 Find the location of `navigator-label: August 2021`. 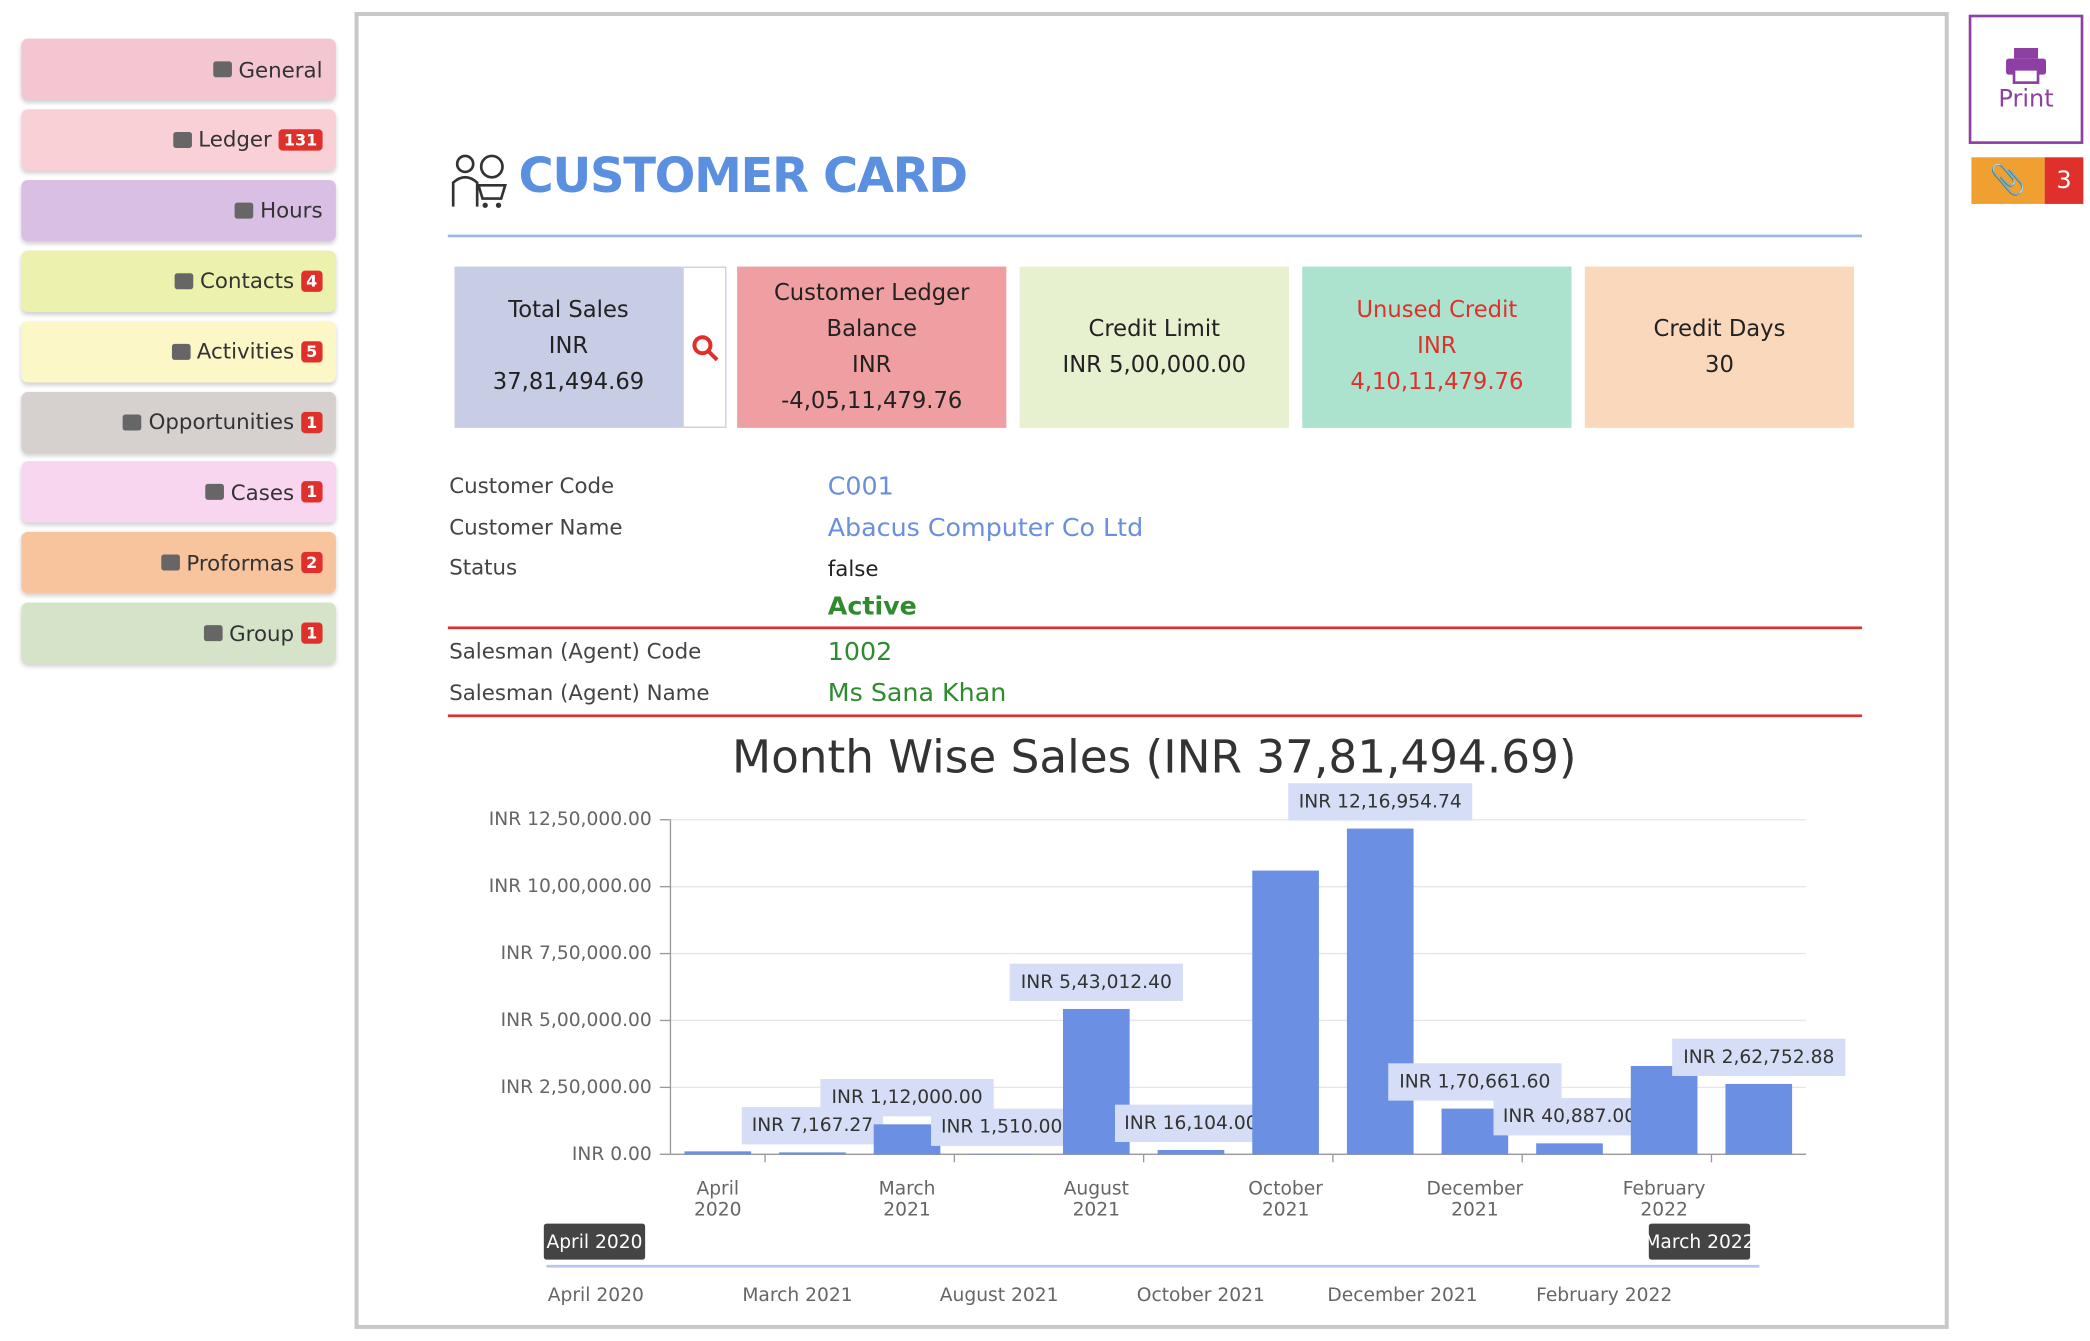

navigator-label: August 2021 is located at coordinates (999, 1295).